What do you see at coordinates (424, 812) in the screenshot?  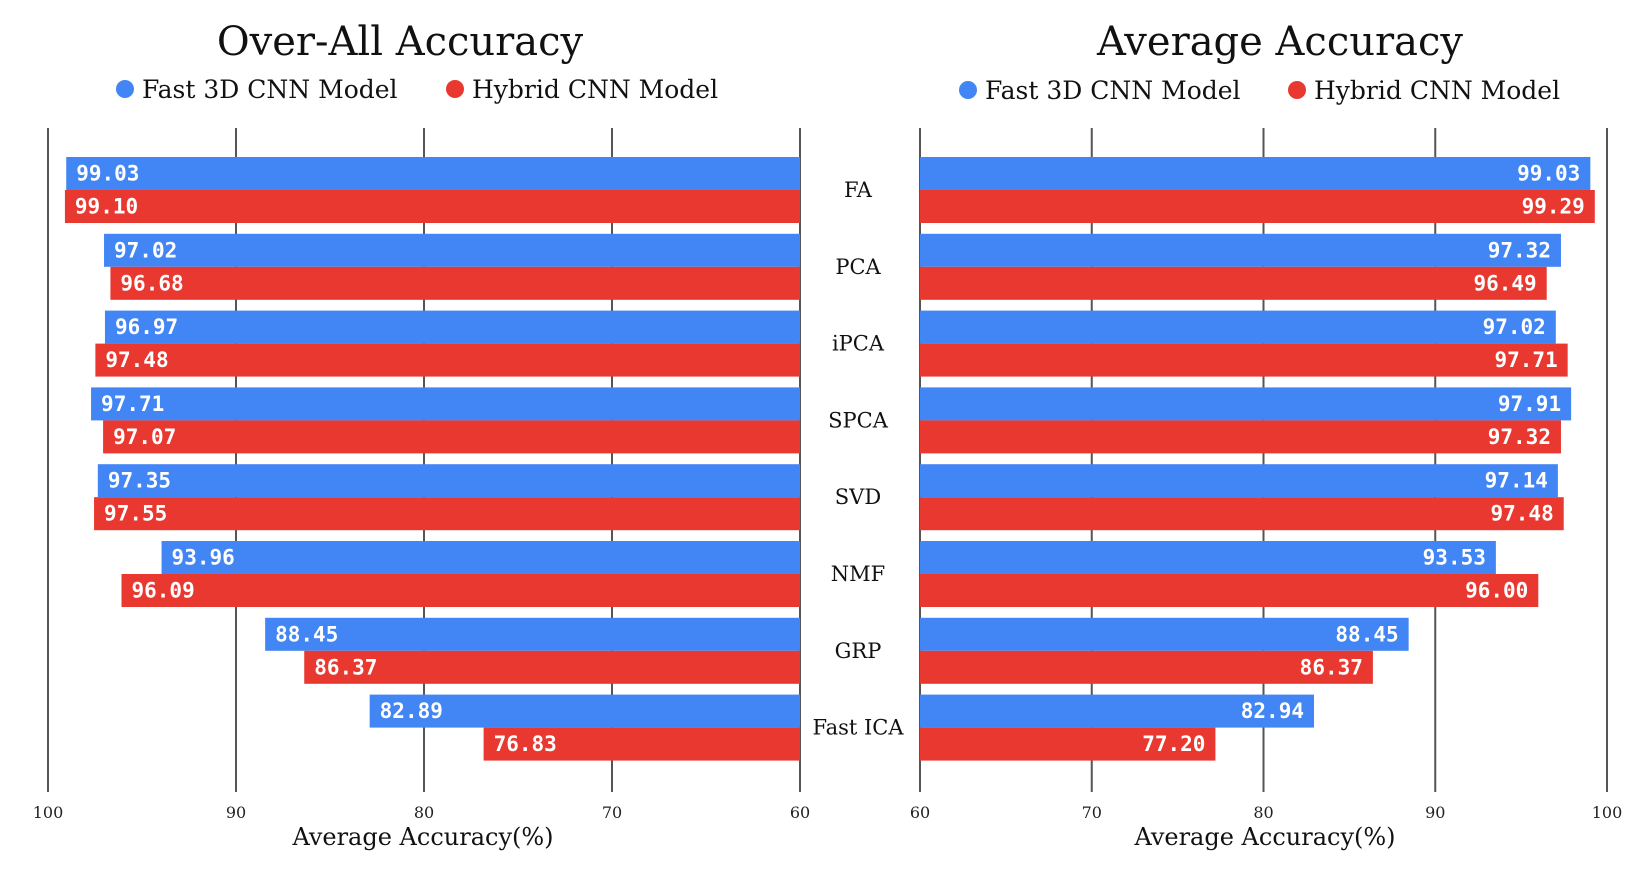 I see `left-x-tick-label: 80` at bounding box center [424, 812].